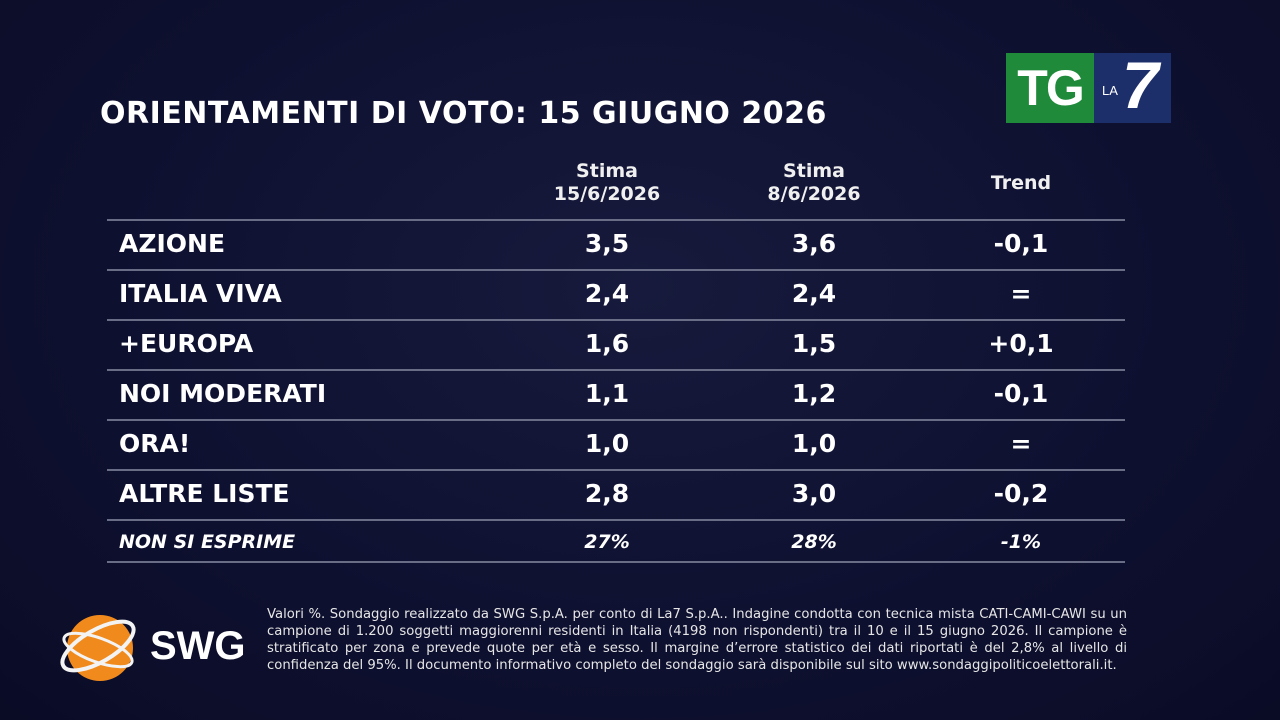 The width and height of the screenshot is (1280, 720). I want to click on footer-row-value: -1%, so click(1021, 542).